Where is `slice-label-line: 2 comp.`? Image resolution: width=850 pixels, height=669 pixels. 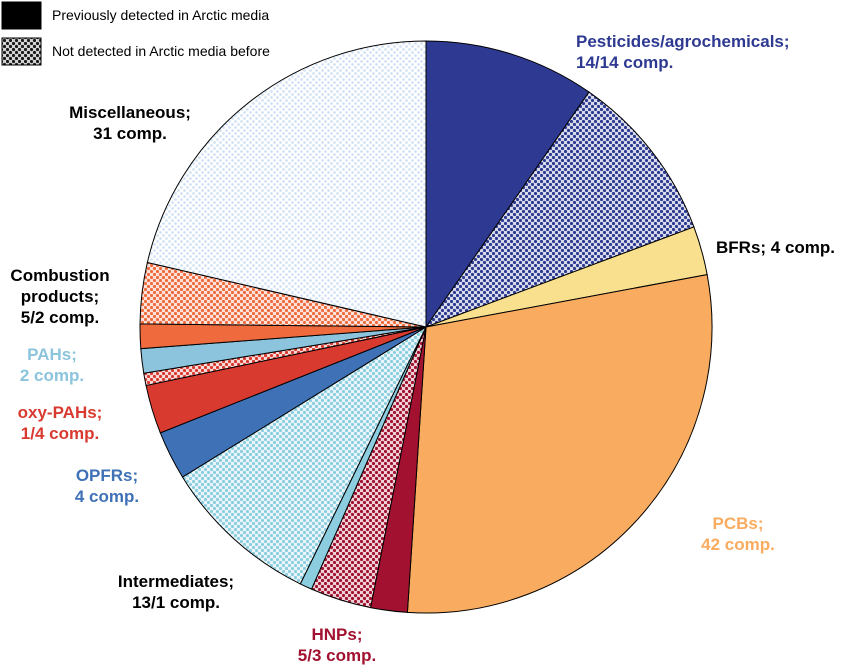
slice-label-line: 2 comp. is located at coordinates (52, 375).